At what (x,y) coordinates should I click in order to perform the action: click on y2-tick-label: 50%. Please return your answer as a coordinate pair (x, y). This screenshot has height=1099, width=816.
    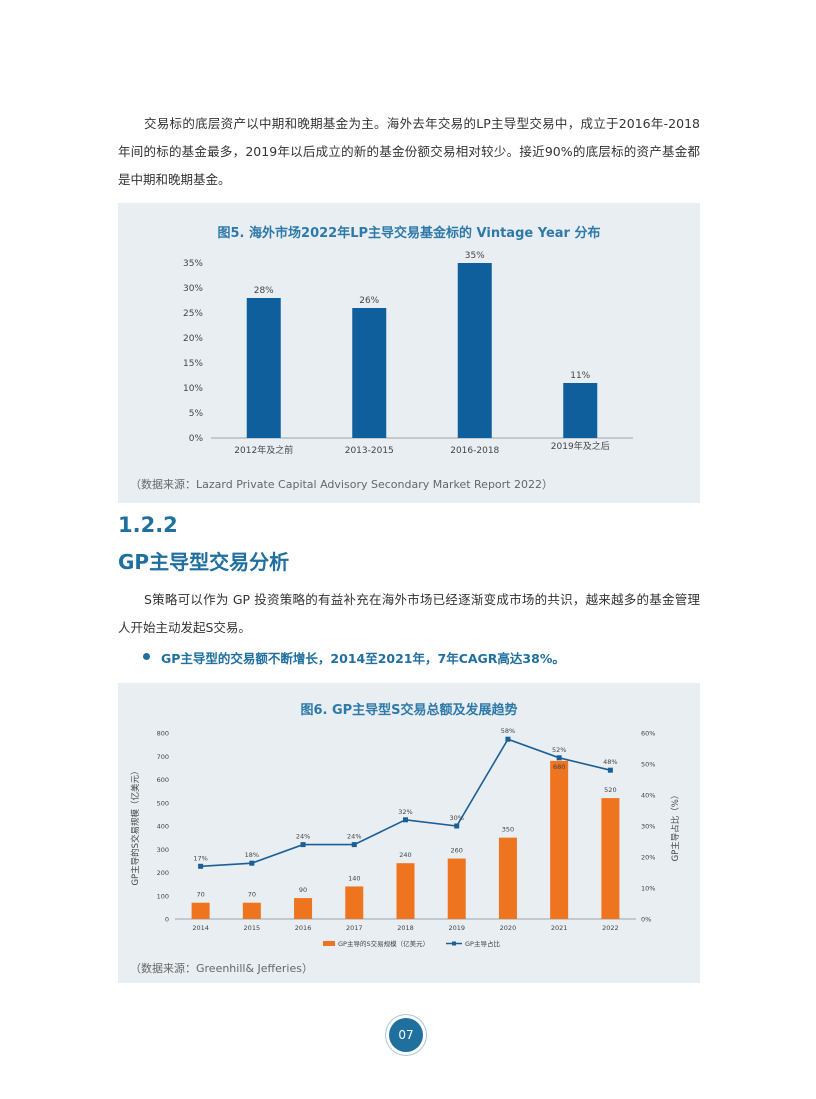
    Looking at the image, I should click on (648, 765).